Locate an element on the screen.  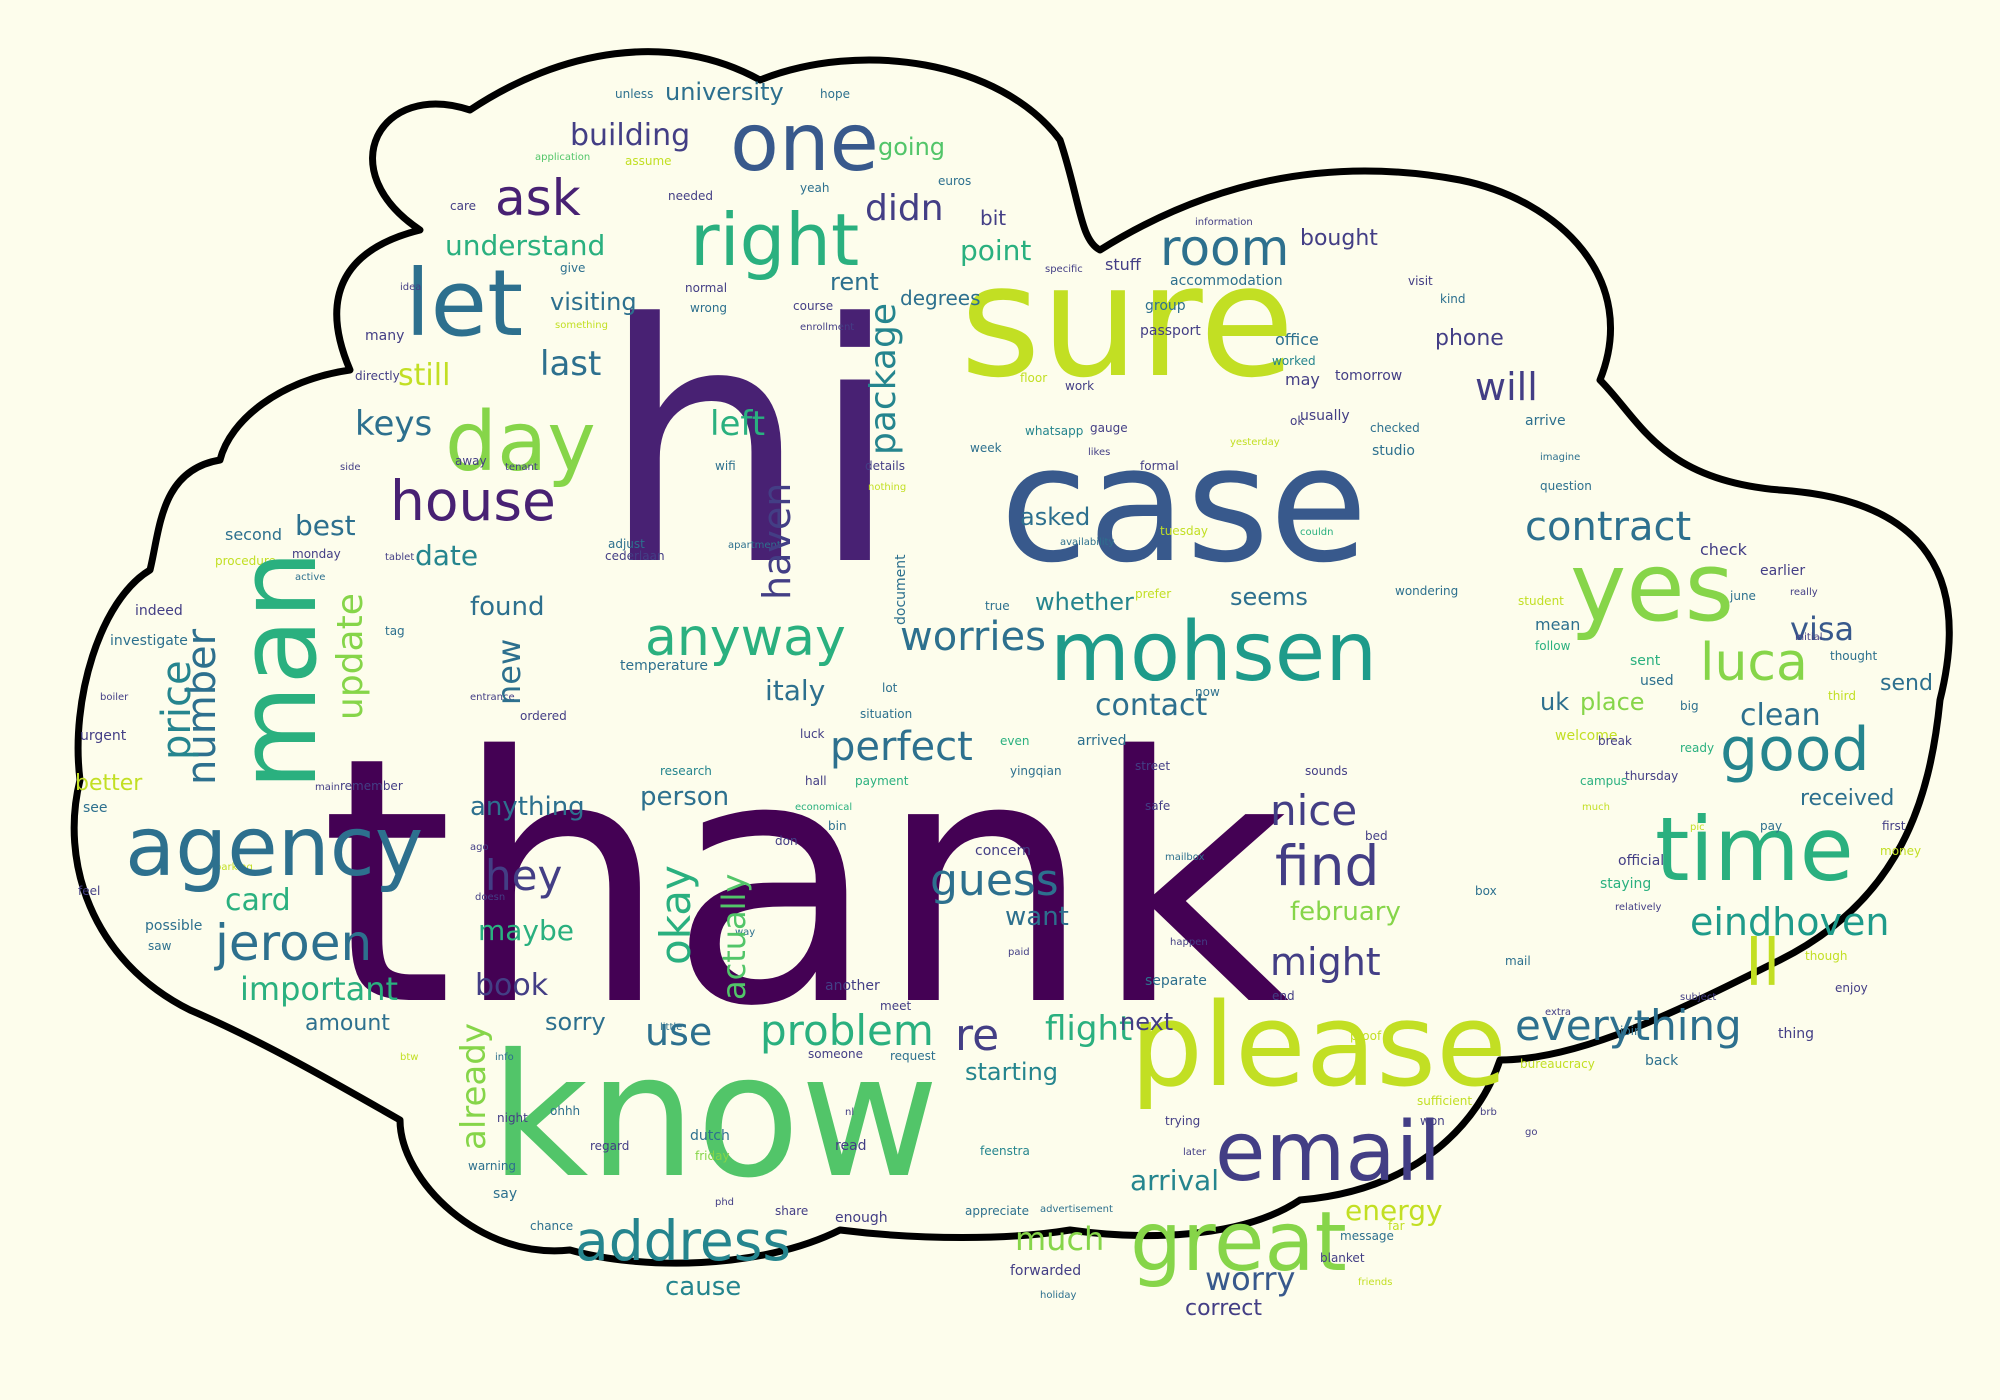
word-boiler: boiler is located at coordinates (114, 697).